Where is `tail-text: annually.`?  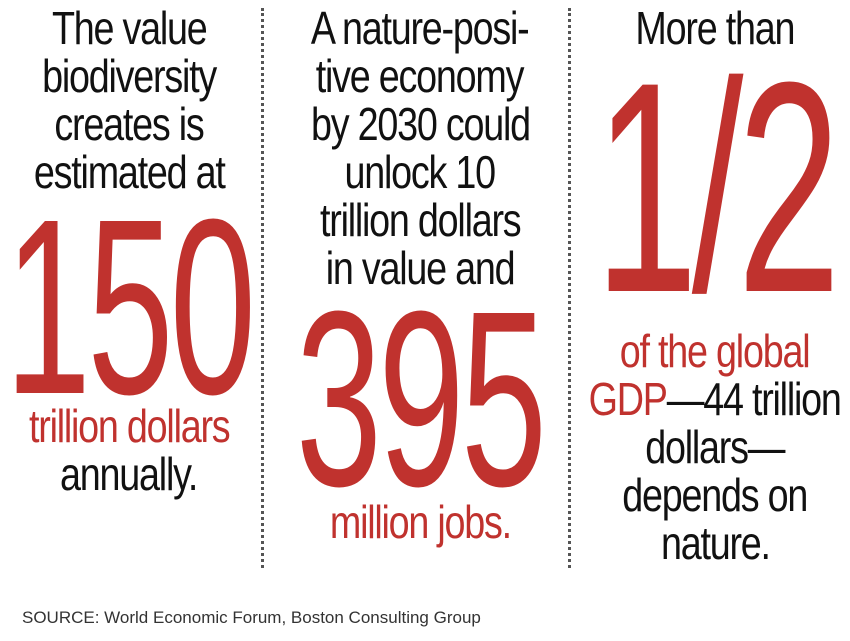
tail-text: annually. is located at coordinates (129, 474).